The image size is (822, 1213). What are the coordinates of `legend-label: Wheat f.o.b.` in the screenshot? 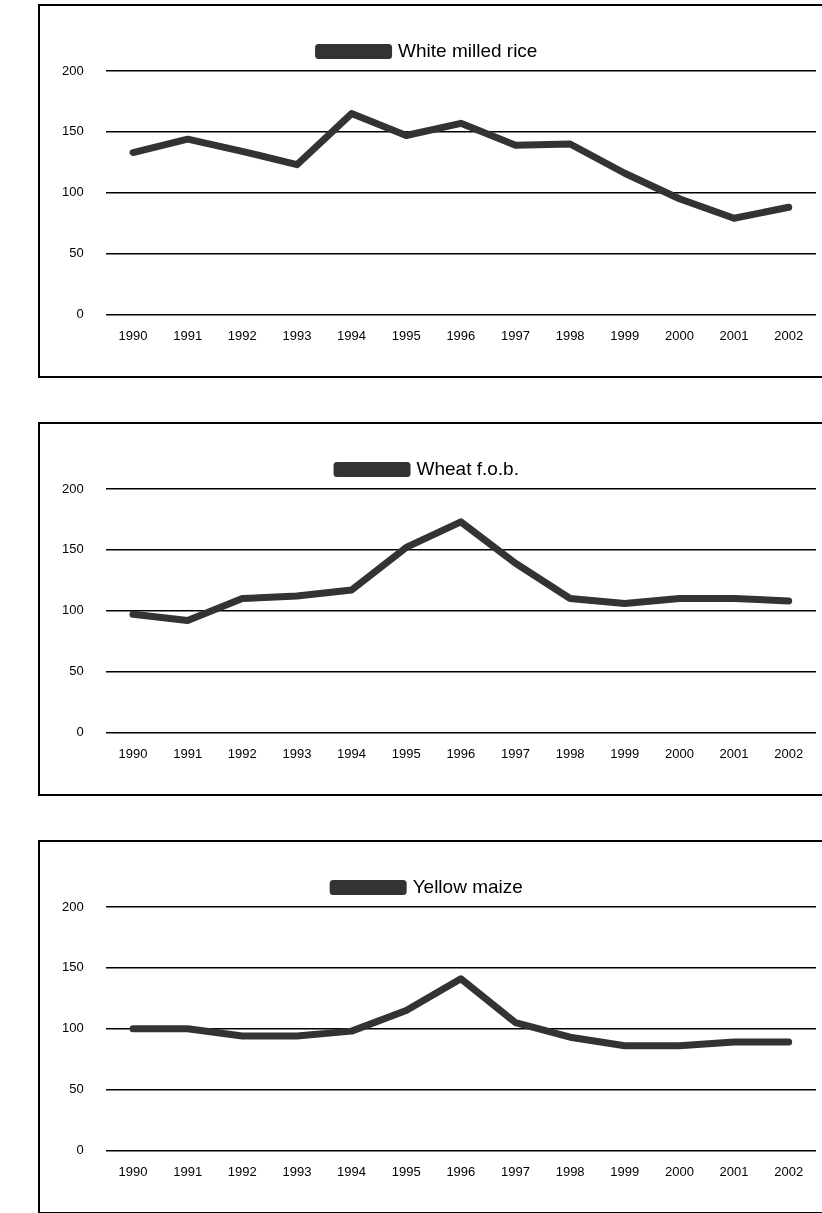 It's located at (467, 468).